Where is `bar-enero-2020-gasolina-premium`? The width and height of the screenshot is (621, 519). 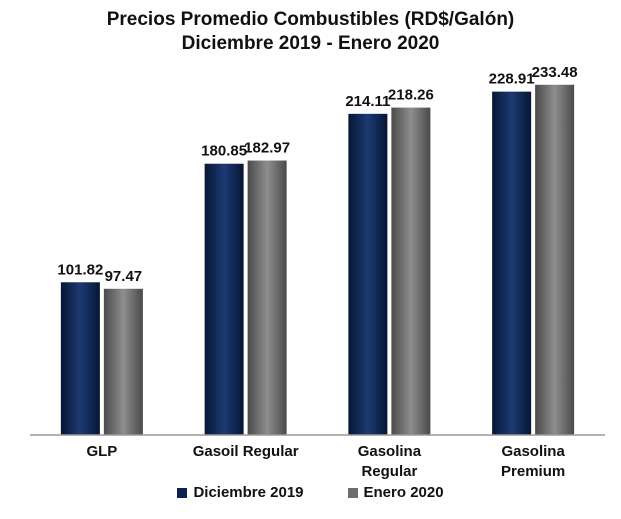
bar-enero-2020-gasolina-premium is located at coordinates (555, 259).